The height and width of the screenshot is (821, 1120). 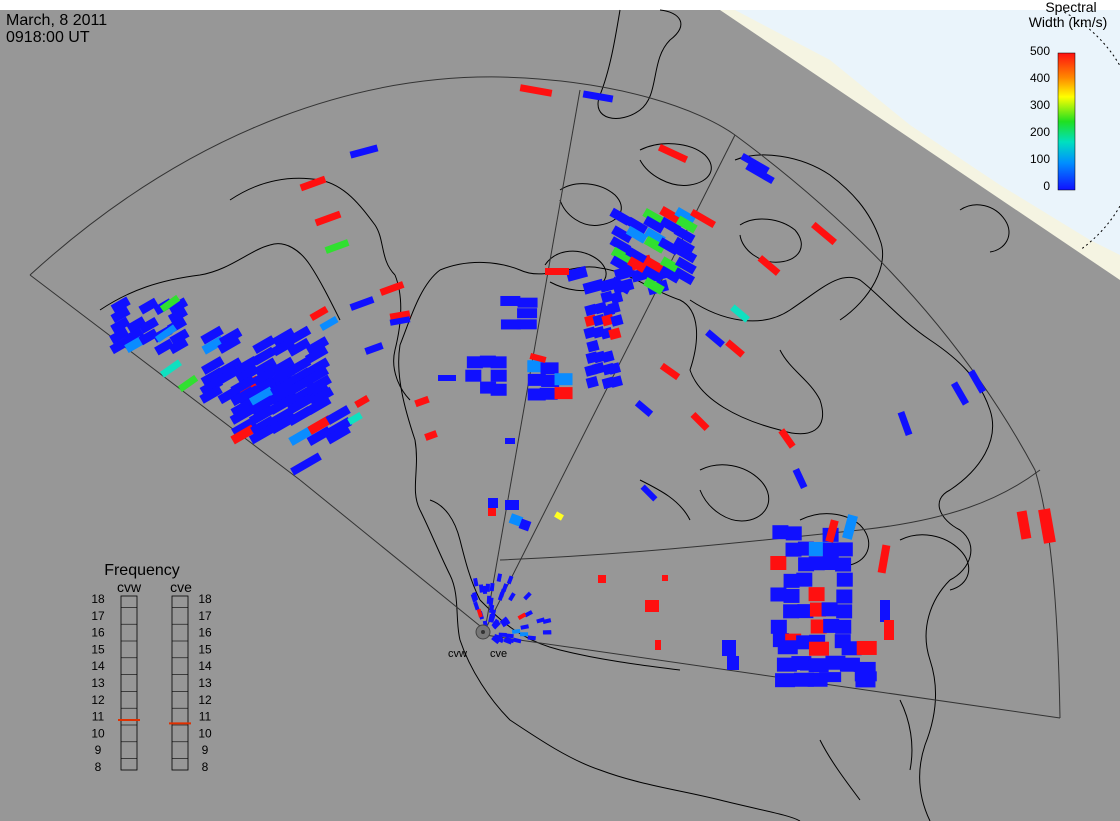 What do you see at coordinates (1040, 51) in the screenshot?
I see `colorbar-tick-500: 500` at bounding box center [1040, 51].